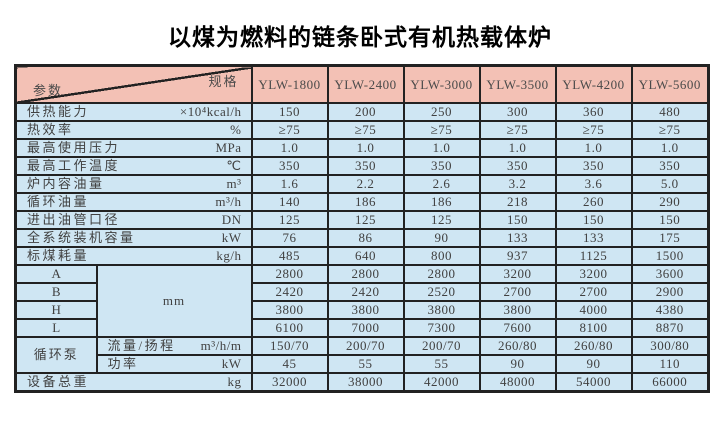 The height and width of the screenshot is (430, 720). Describe the element at coordinates (133, 84) in the screenshot. I see `corner-header-cell: 规格 参数` at that location.